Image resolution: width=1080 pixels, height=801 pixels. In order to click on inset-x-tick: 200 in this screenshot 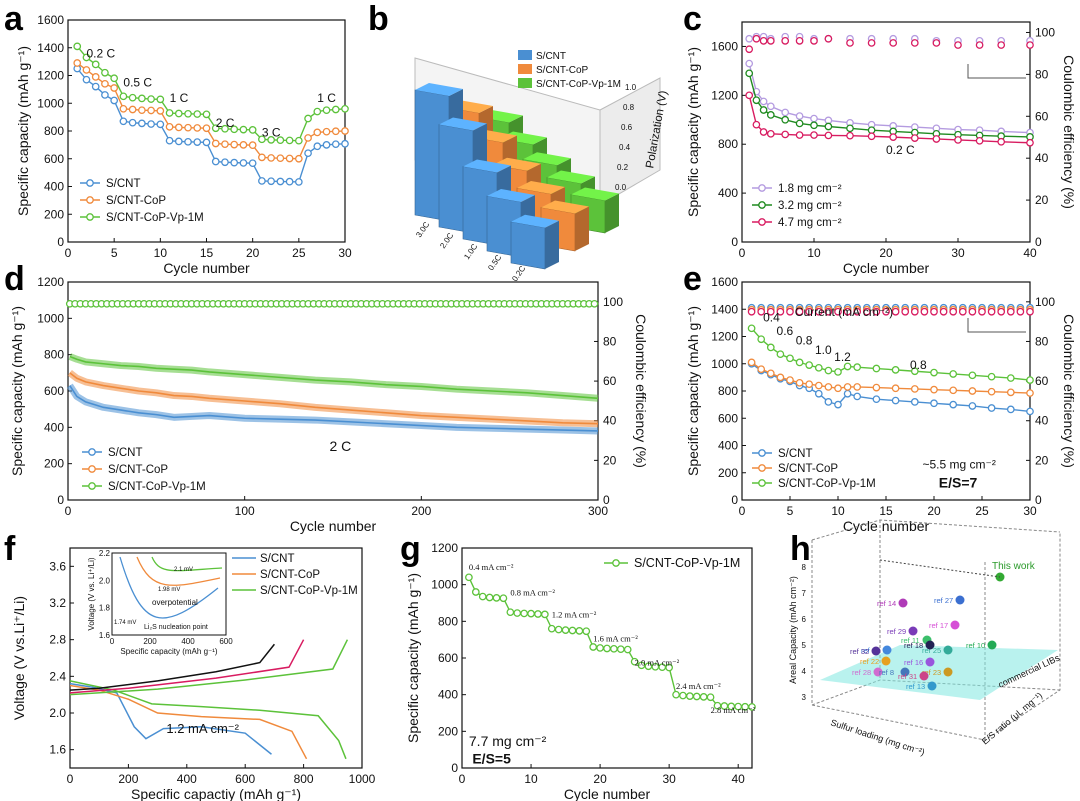, I will do `click(150, 641)`.